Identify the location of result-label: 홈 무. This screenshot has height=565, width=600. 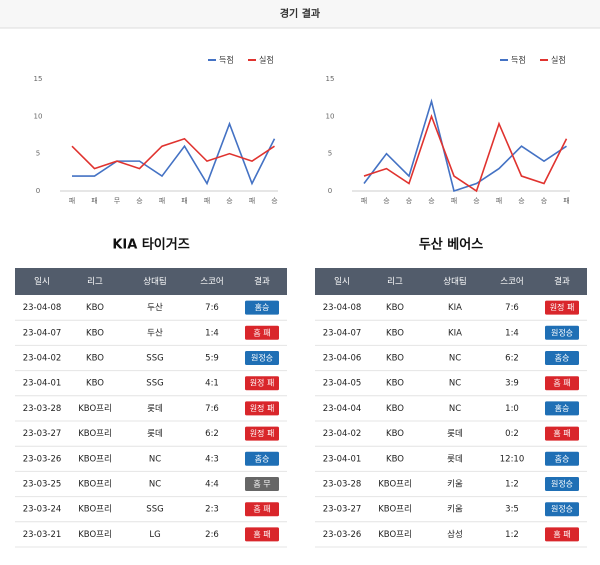
(261, 484).